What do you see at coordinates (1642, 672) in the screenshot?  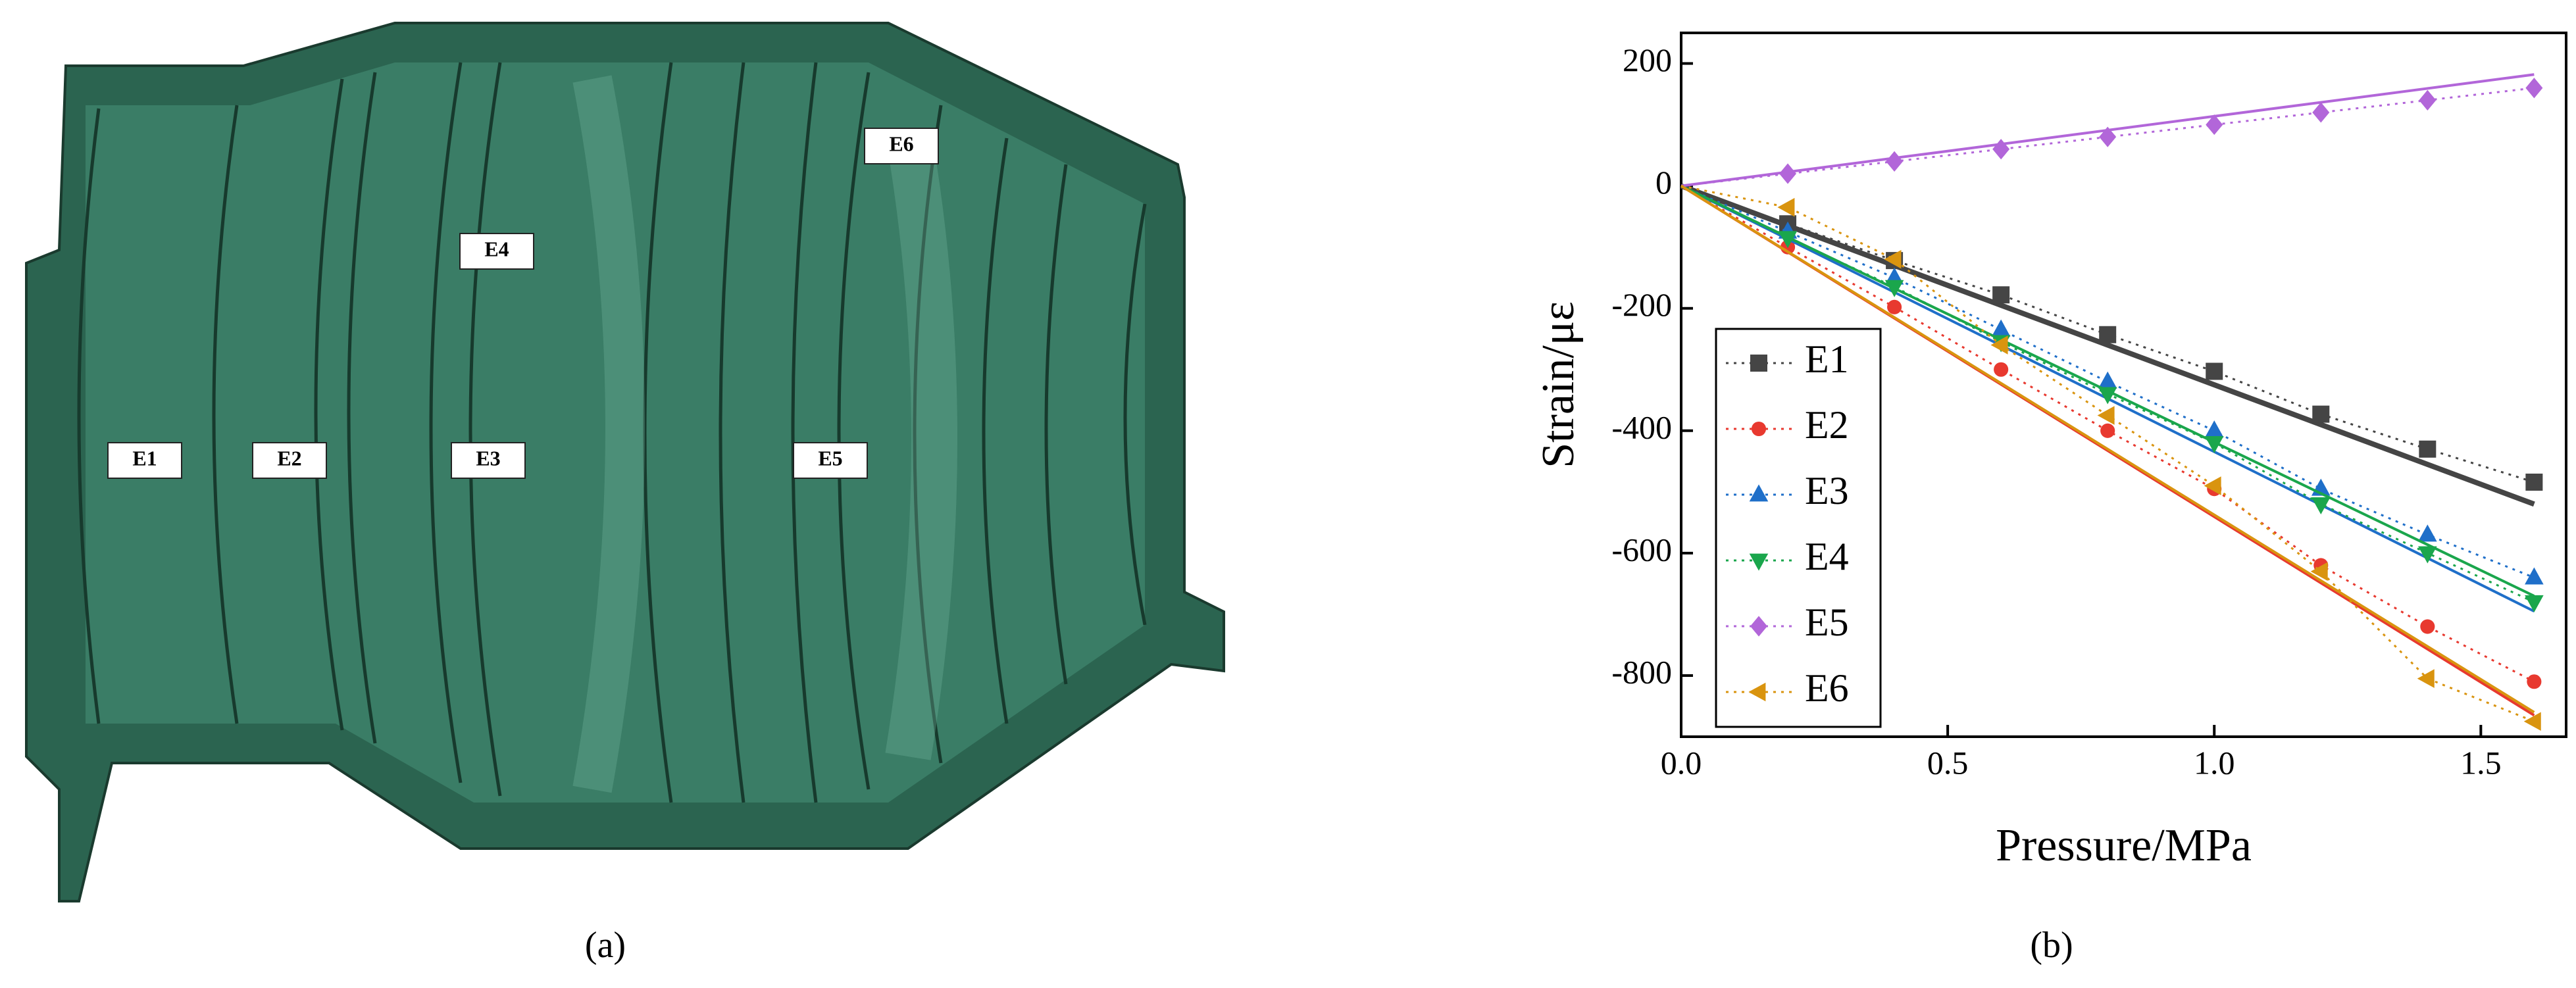 I see `y-tick-label: -800` at bounding box center [1642, 672].